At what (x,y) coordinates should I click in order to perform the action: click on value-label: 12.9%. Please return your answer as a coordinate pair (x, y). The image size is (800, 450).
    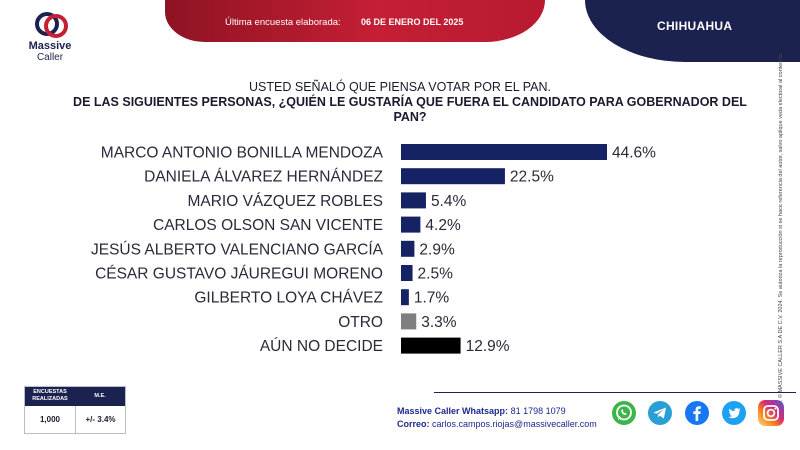
    Looking at the image, I should click on (488, 346).